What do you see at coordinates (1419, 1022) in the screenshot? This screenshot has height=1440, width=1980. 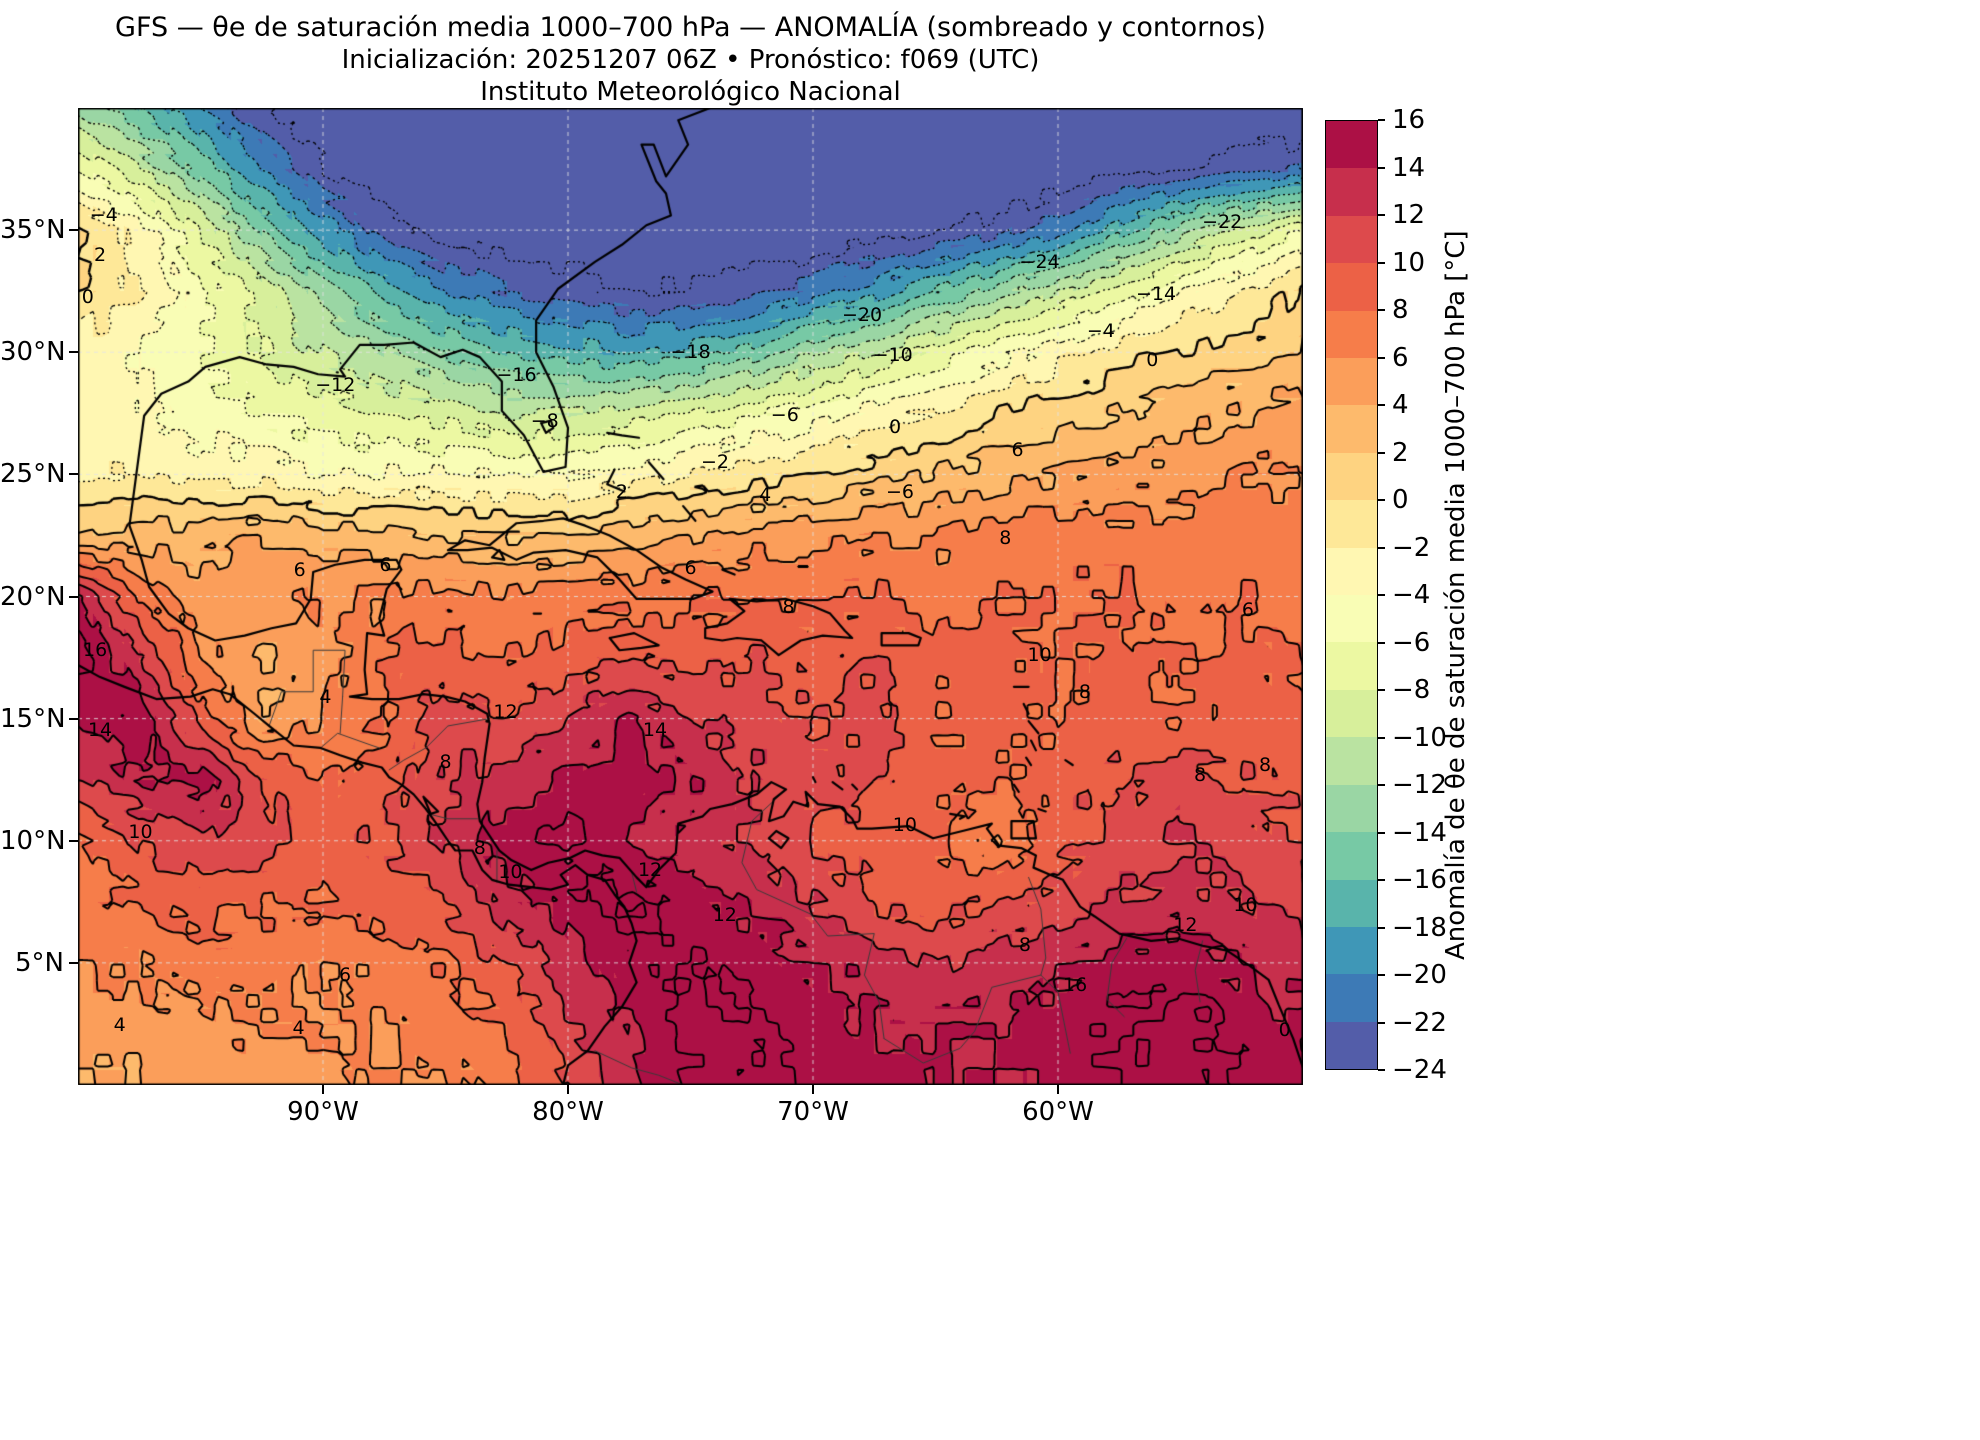 I see `colorbar-tick-label: −22` at bounding box center [1419, 1022].